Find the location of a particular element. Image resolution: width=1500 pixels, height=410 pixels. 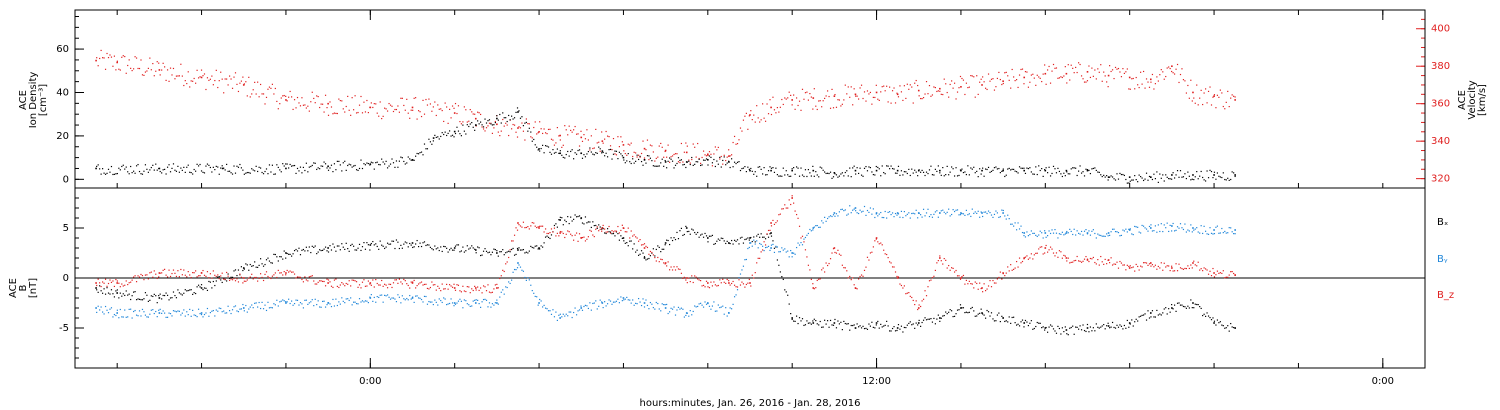

b-bz-point is located at coordinates (897, 278).